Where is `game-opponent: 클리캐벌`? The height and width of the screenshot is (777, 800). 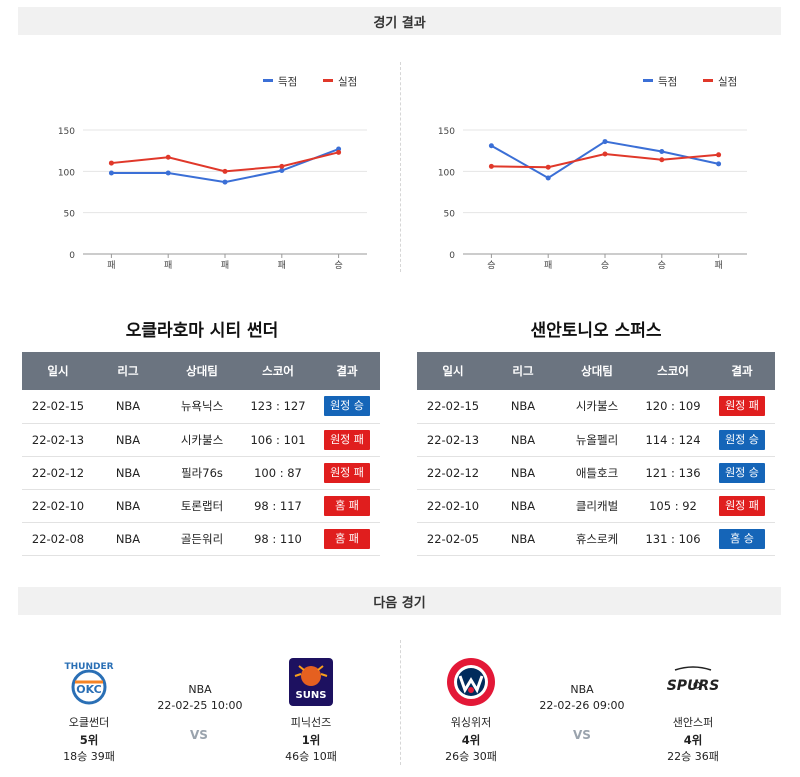
game-opponent: 클리캐벌 is located at coordinates (597, 506).